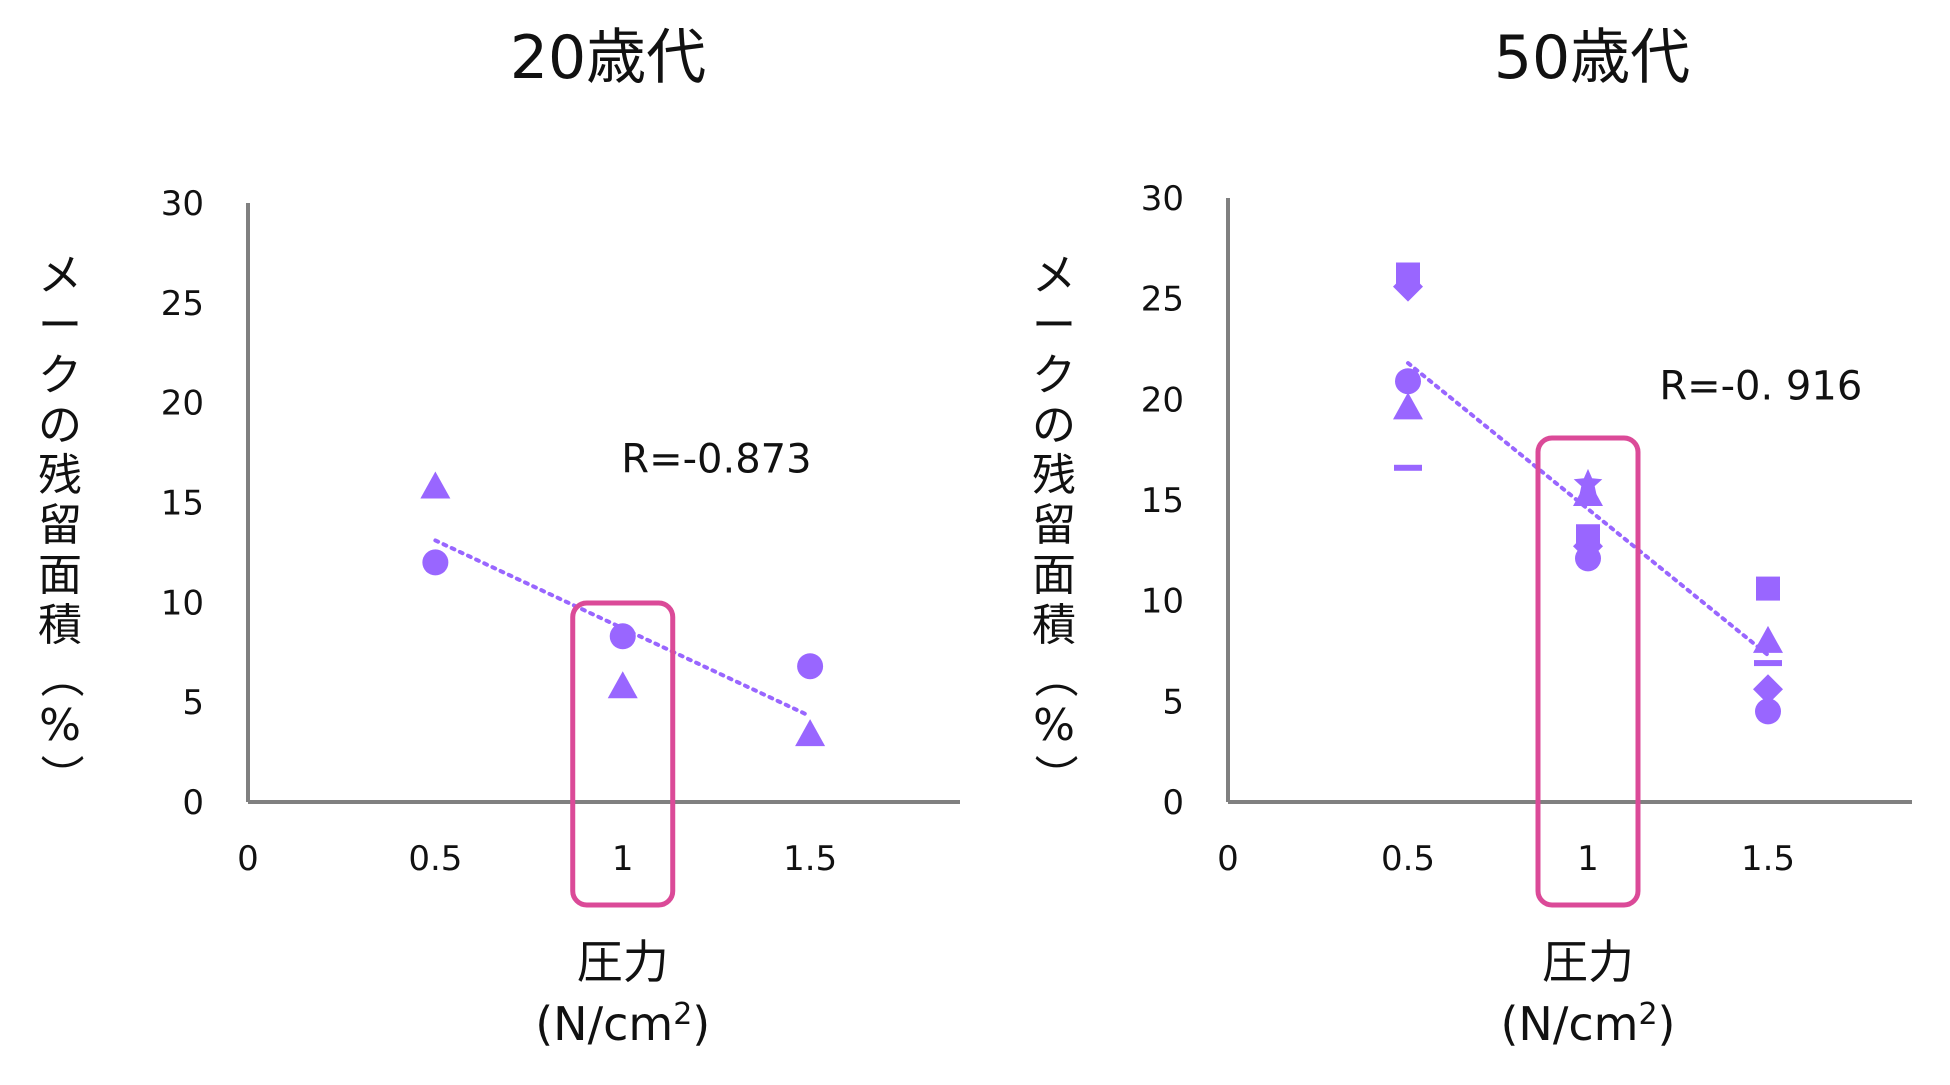 This screenshot has width=1950, height=1085. I want to click on correlation-annotation: R=-0. 916, so click(1760, 386).